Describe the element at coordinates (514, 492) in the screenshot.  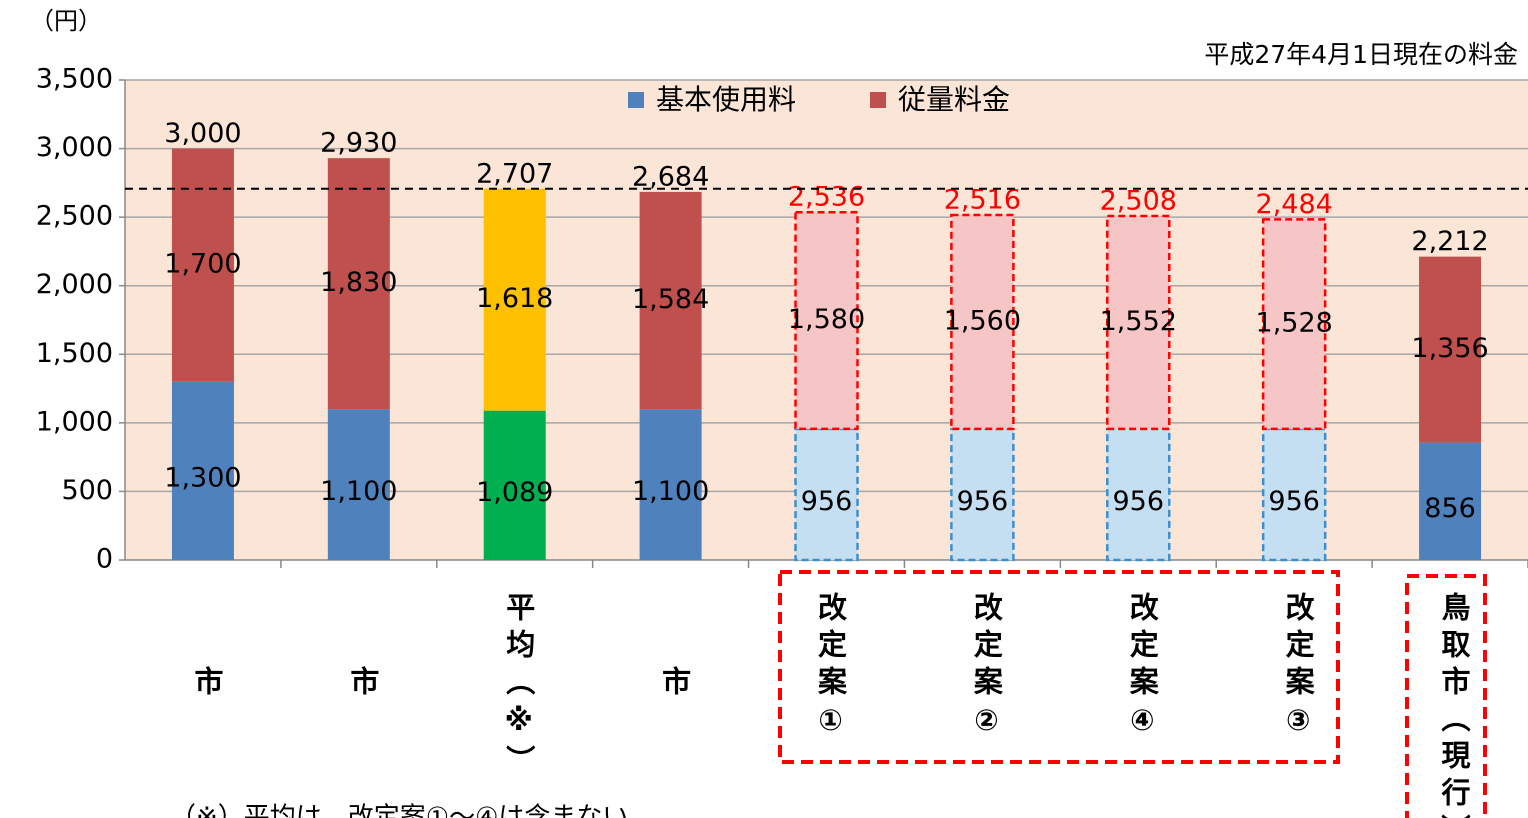
I see `value-label: 1,089` at that location.